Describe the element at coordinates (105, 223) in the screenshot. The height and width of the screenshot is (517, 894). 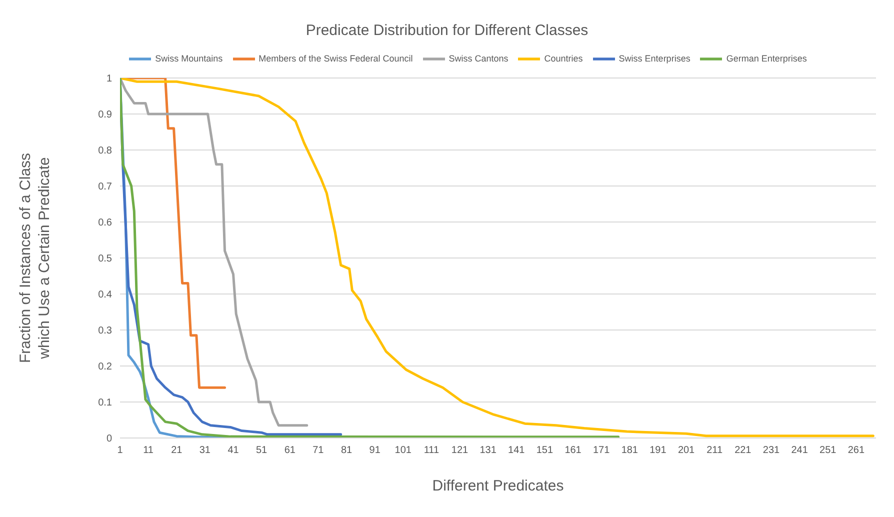
I see `y-tick-label: 0.6` at that location.